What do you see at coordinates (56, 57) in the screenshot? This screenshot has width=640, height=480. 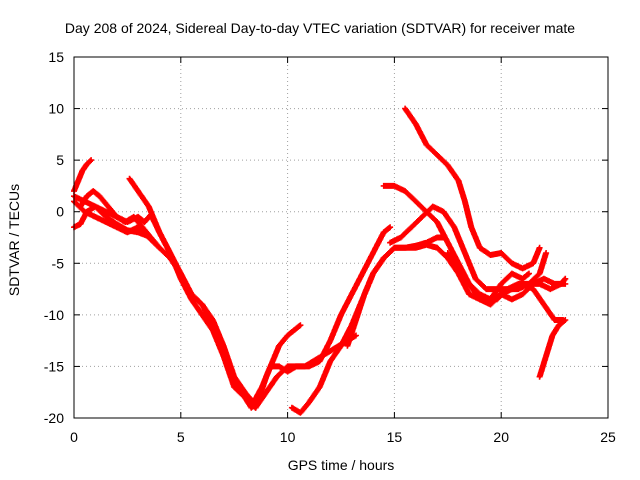 I see `y-tick-label: 15` at bounding box center [56, 57].